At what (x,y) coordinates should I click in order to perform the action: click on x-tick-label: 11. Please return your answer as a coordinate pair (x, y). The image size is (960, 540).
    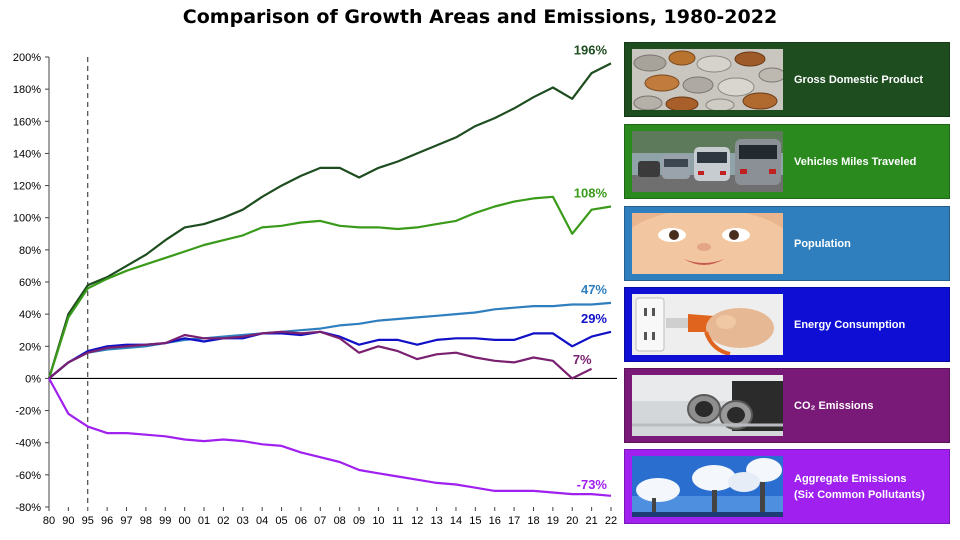
    Looking at the image, I should click on (397, 521).